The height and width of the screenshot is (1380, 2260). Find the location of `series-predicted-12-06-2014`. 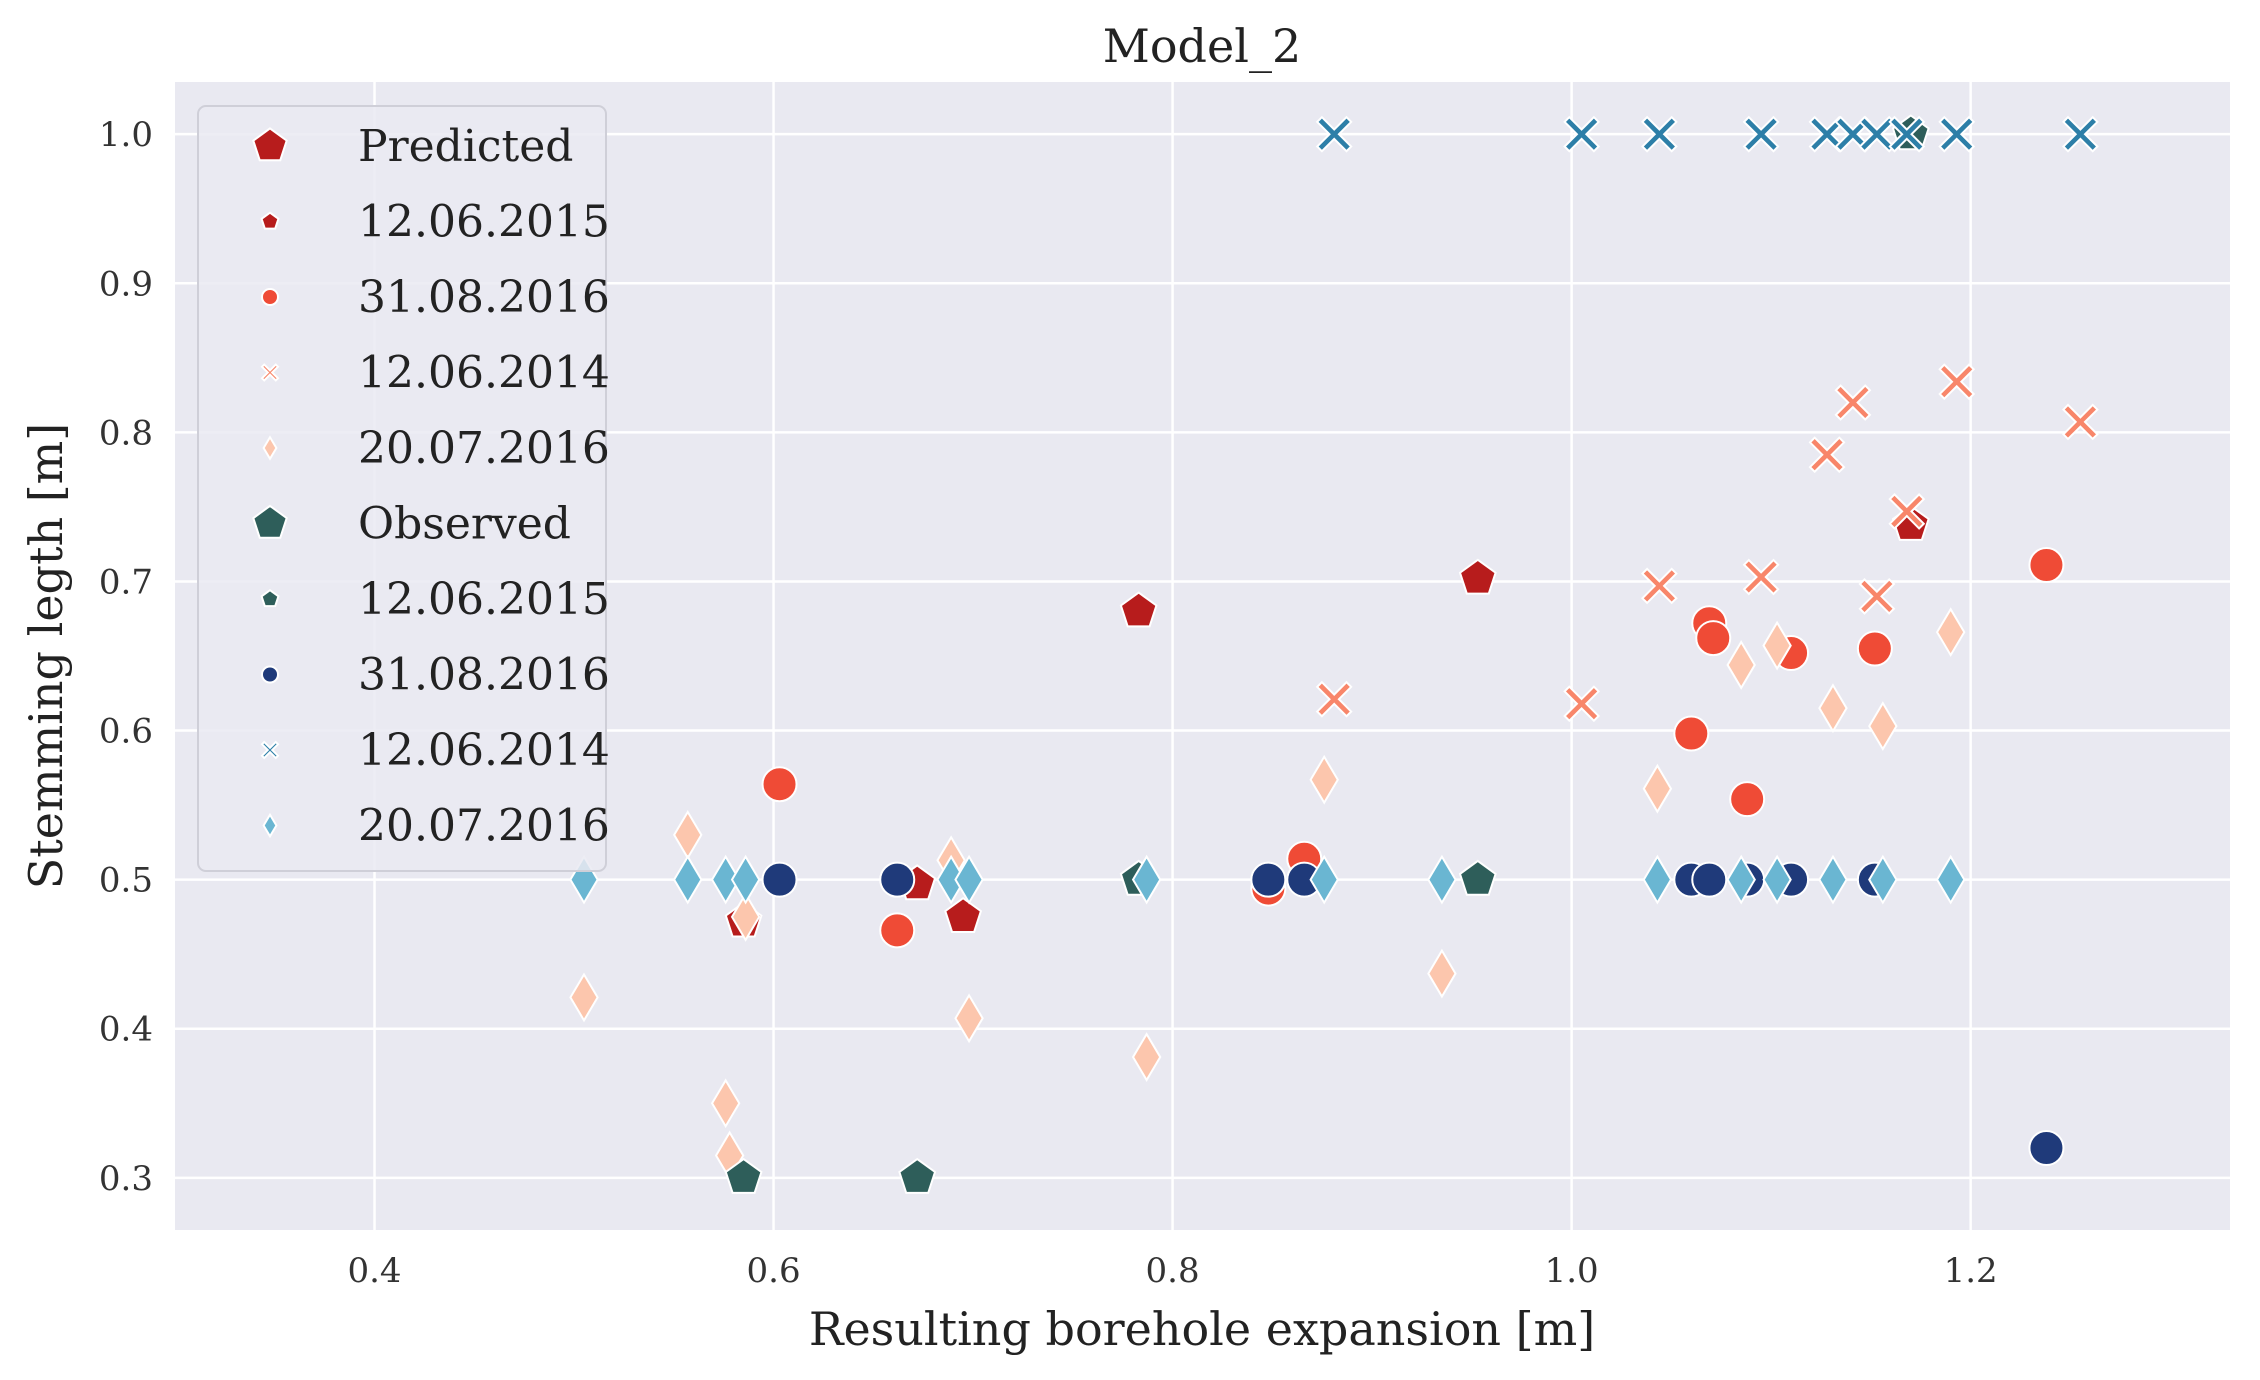

series-predicted-12-06-2014 is located at coordinates (1707, 543).